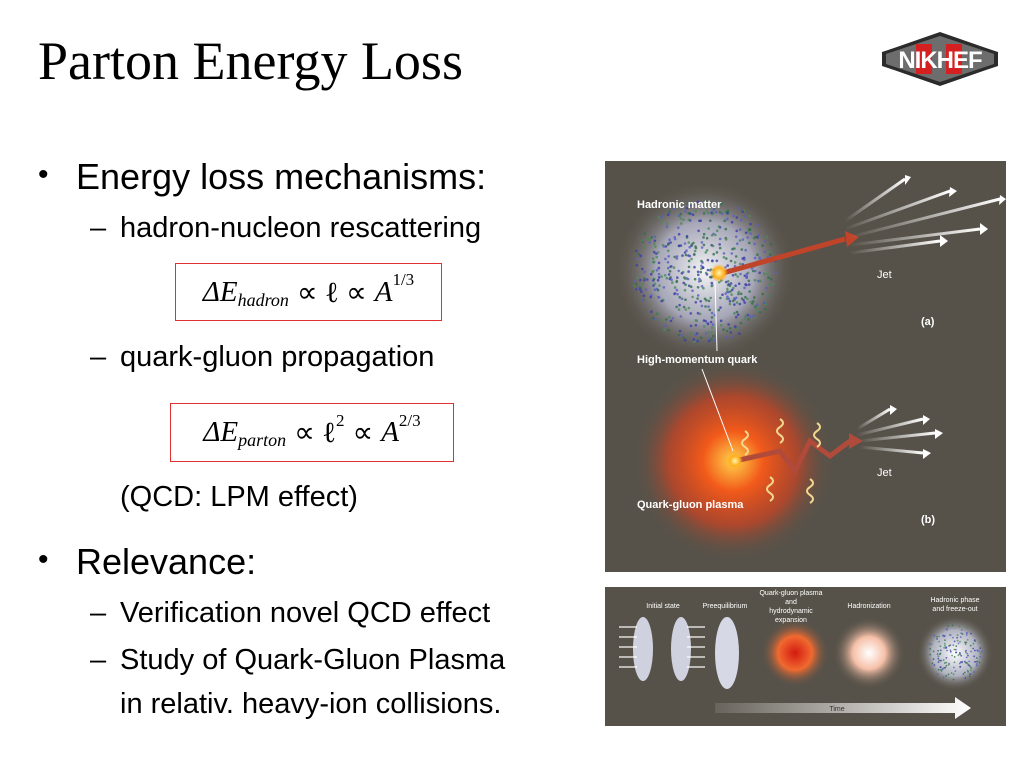  Describe the element at coordinates (940, 59) in the screenshot. I see `nikhef-logo: NIKHEF` at that location.